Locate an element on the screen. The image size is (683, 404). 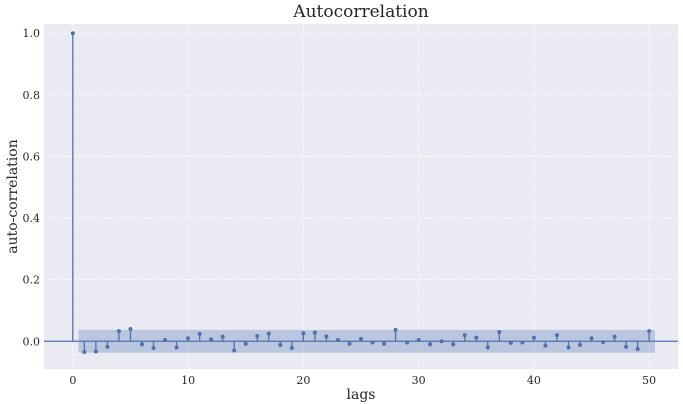
y-tick-label: 0.2 is located at coordinates (32, 280).